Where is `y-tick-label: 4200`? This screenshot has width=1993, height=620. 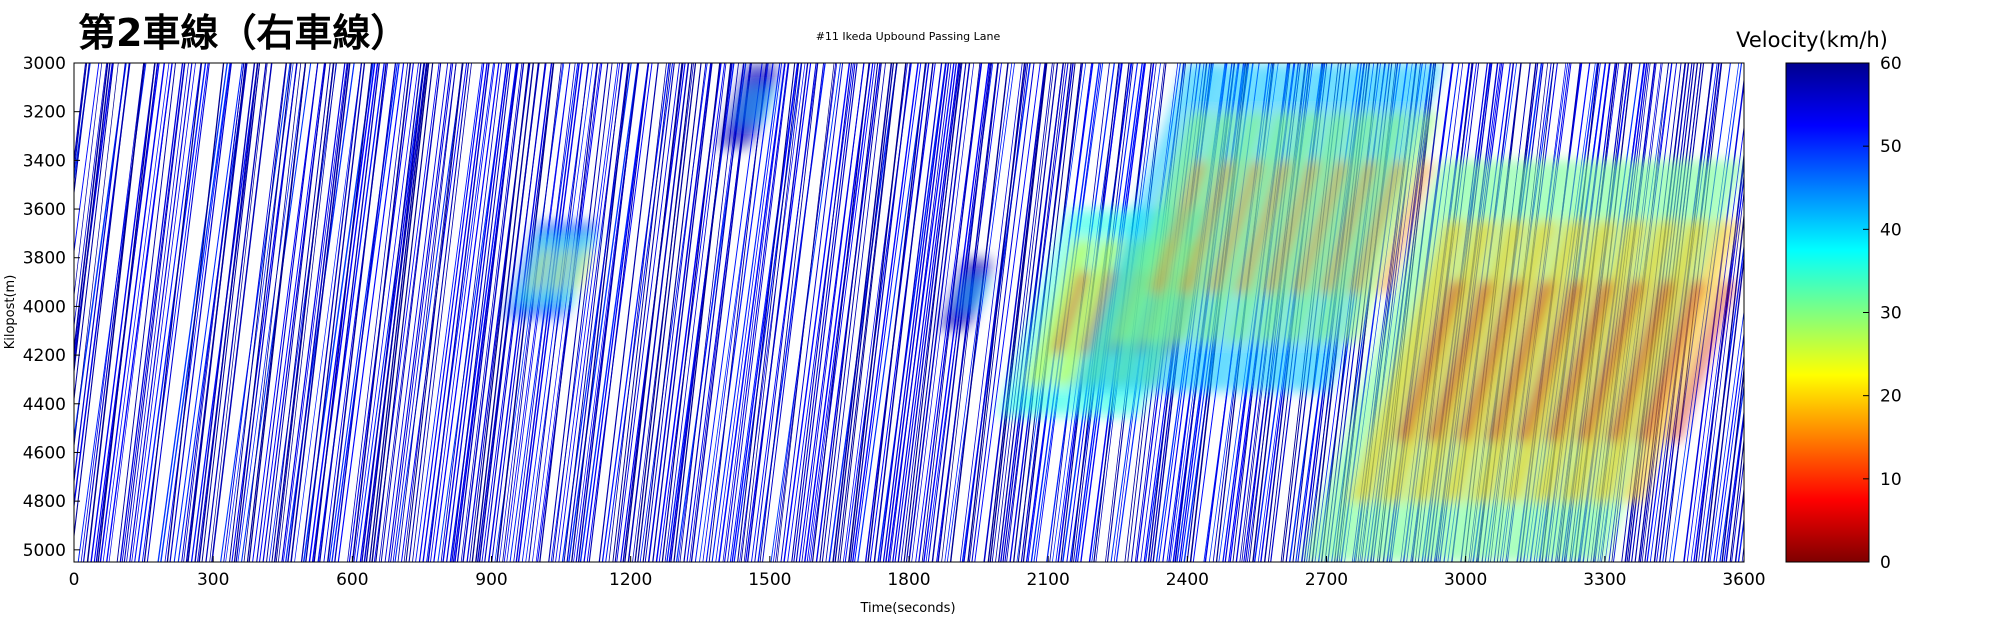 y-tick-label: 4200 is located at coordinates (44, 356).